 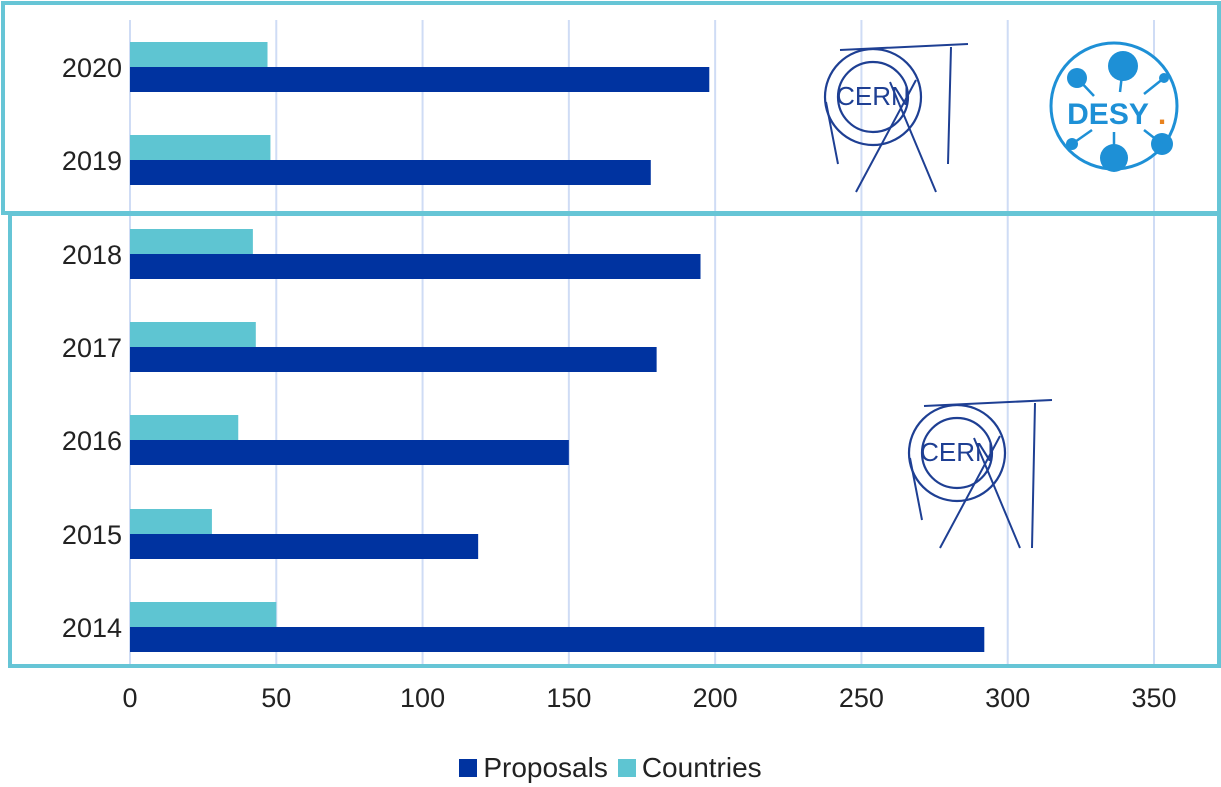 What do you see at coordinates (199, 54) in the screenshot?
I see `bar-countries-2020` at bounding box center [199, 54].